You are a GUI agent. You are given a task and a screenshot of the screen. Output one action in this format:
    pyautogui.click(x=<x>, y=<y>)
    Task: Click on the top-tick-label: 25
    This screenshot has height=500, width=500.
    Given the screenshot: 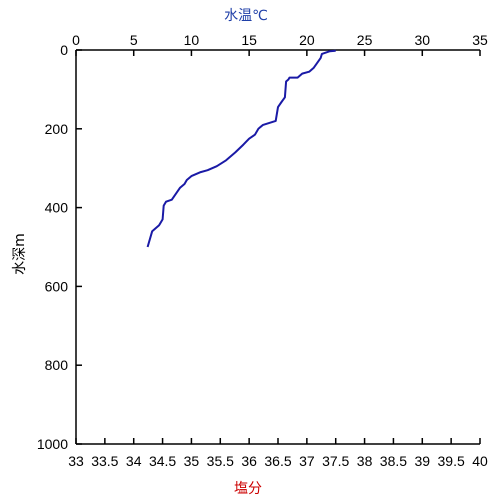 What is the action you would take?
    pyautogui.click(x=365, y=40)
    